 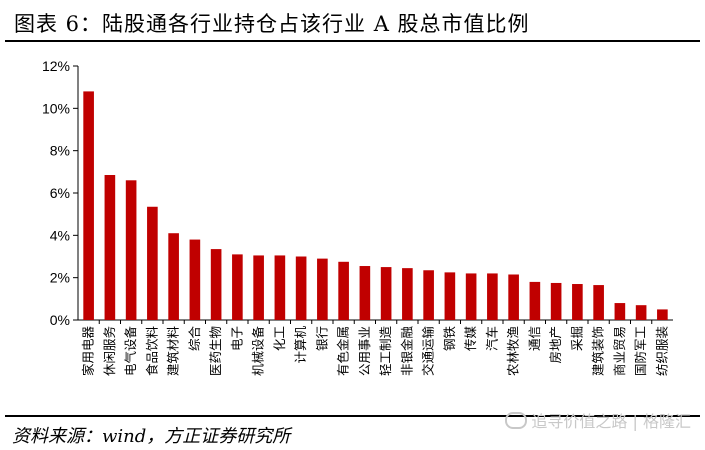 I want to click on x-tick-label: 通信, so click(x=534, y=338).